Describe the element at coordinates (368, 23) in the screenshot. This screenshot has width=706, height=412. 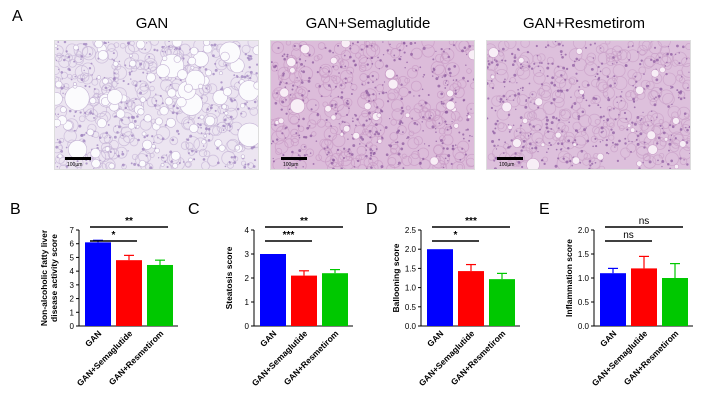
I see `histology-title-semaglutide: GAN+Semaglutide` at that location.